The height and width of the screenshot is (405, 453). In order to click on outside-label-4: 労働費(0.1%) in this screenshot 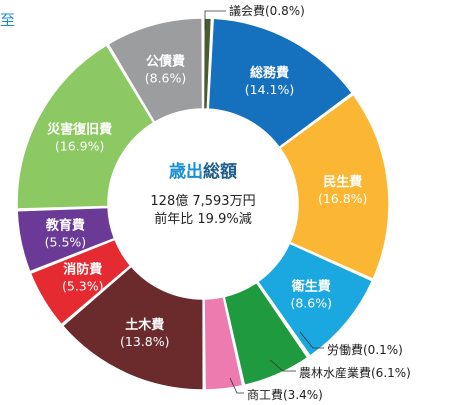, I will do `click(365, 349)`.